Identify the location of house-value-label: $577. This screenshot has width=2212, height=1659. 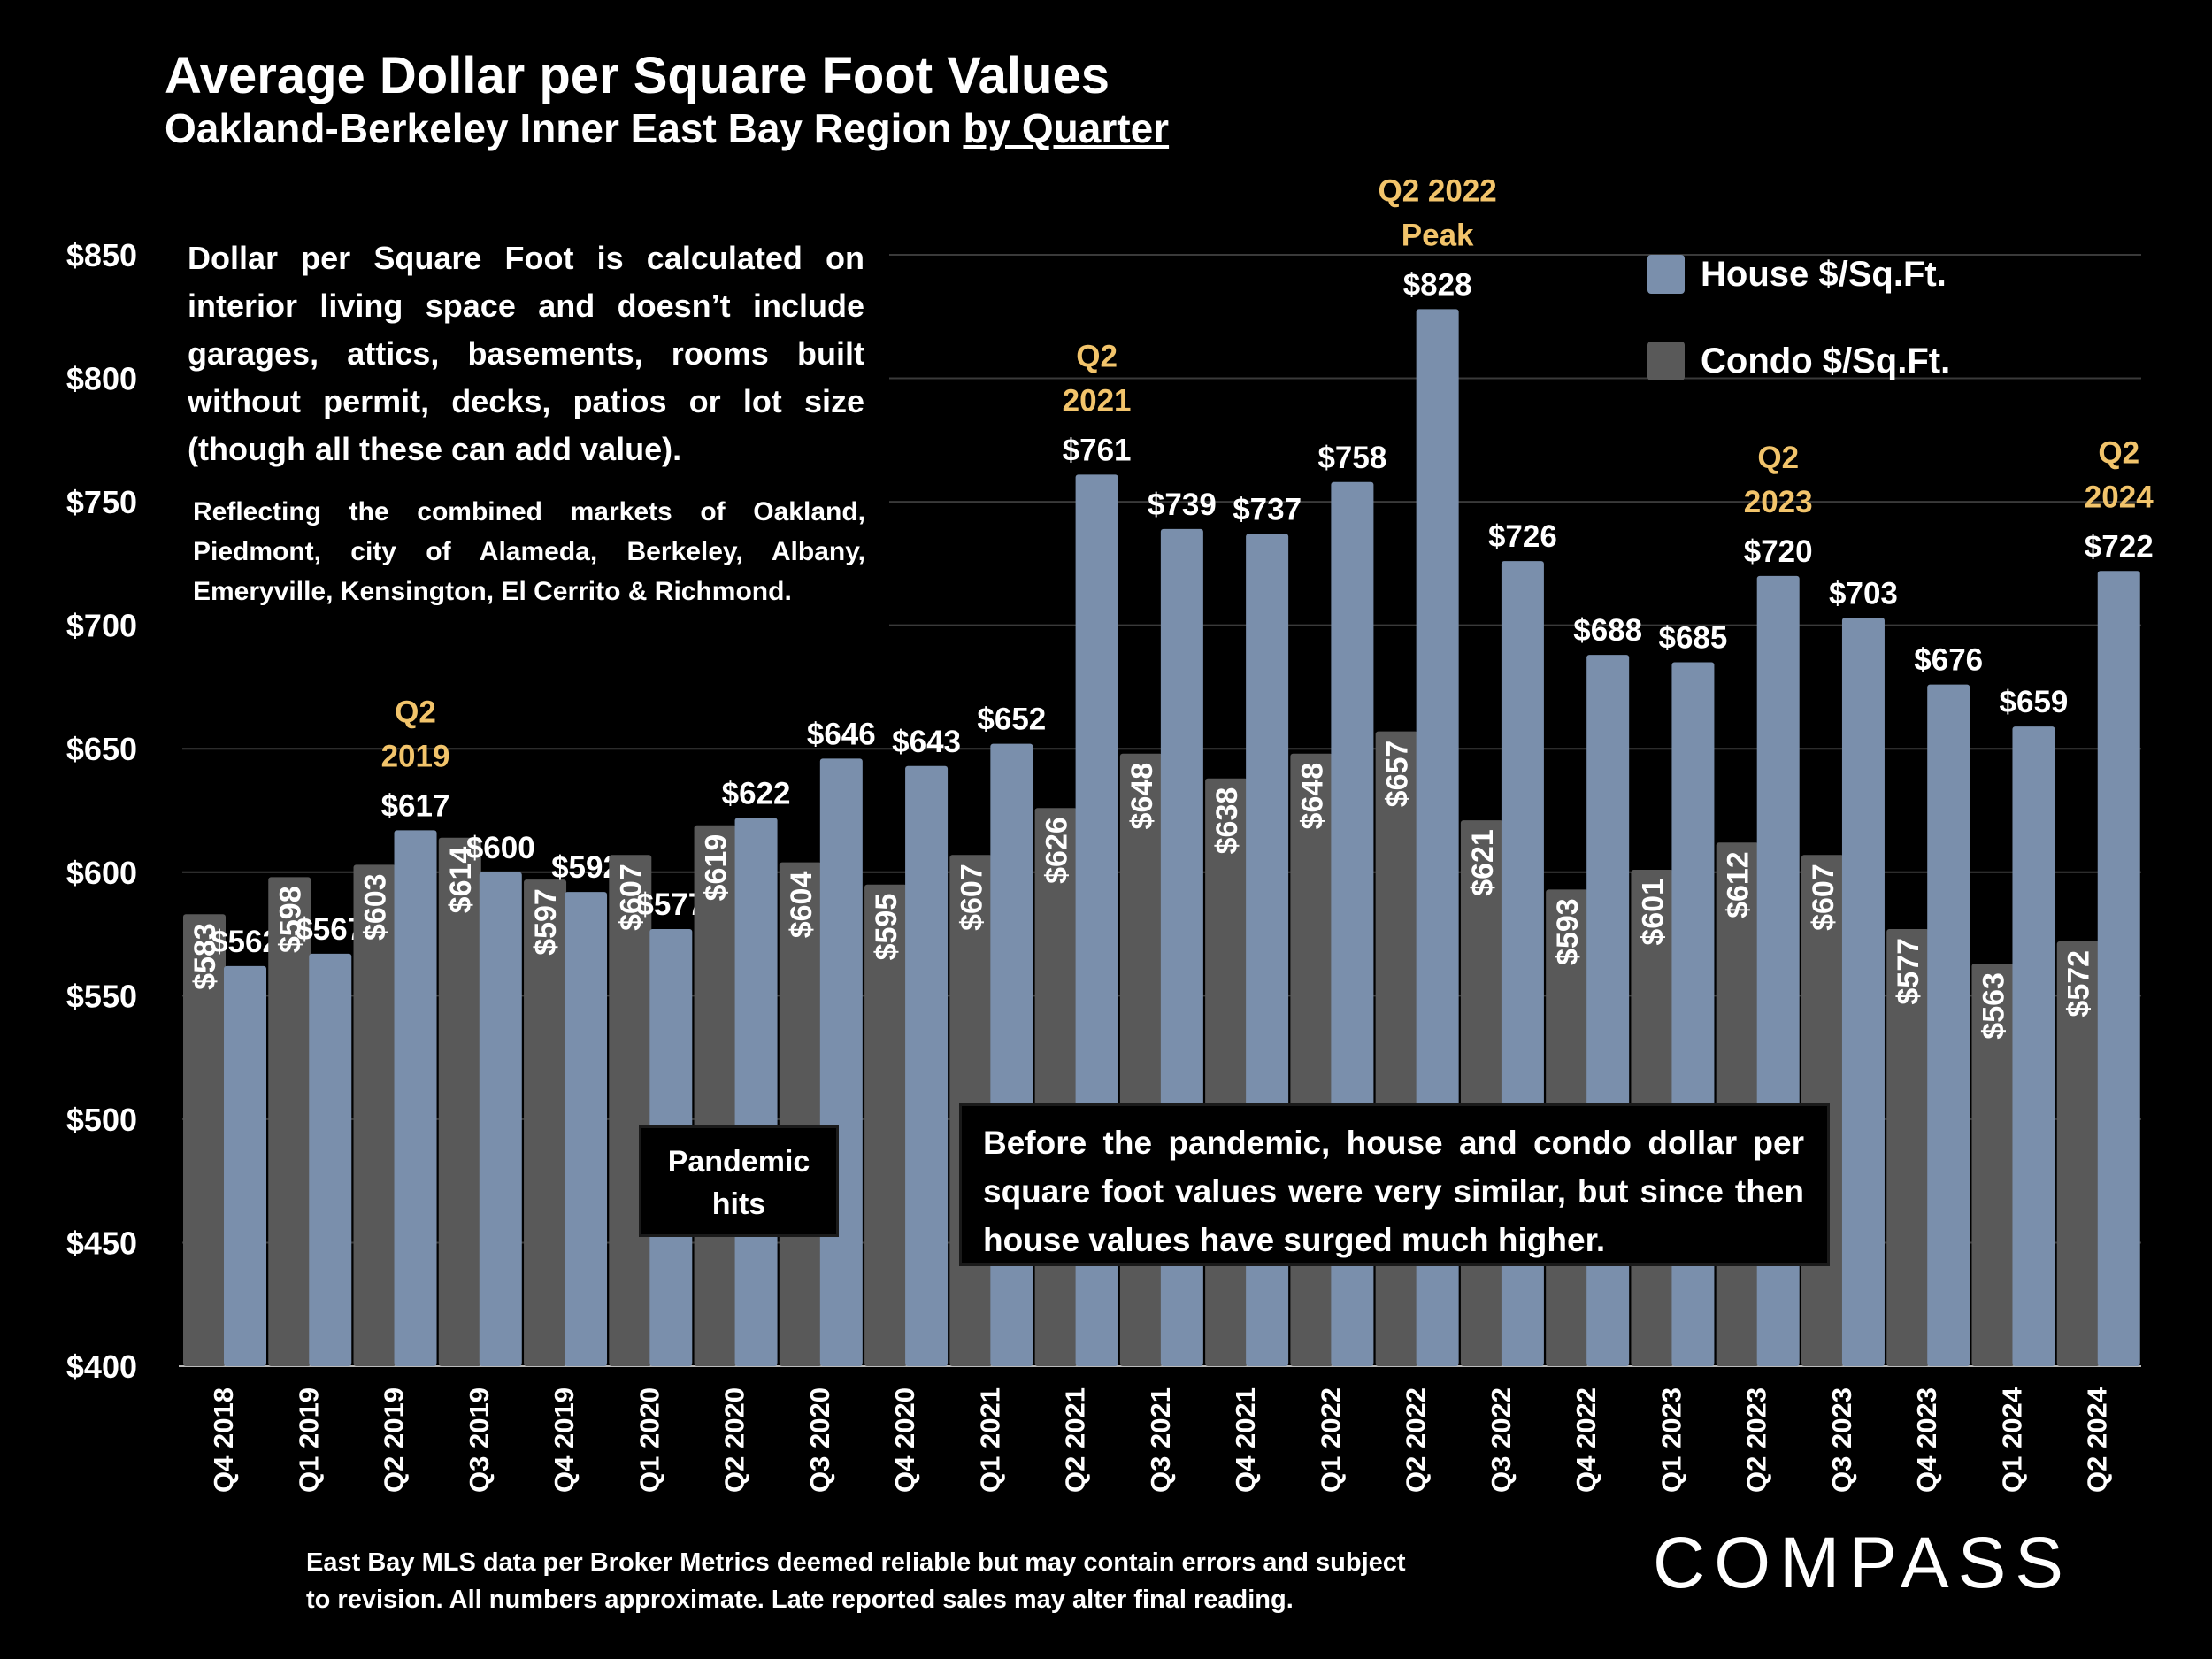
(670, 905).